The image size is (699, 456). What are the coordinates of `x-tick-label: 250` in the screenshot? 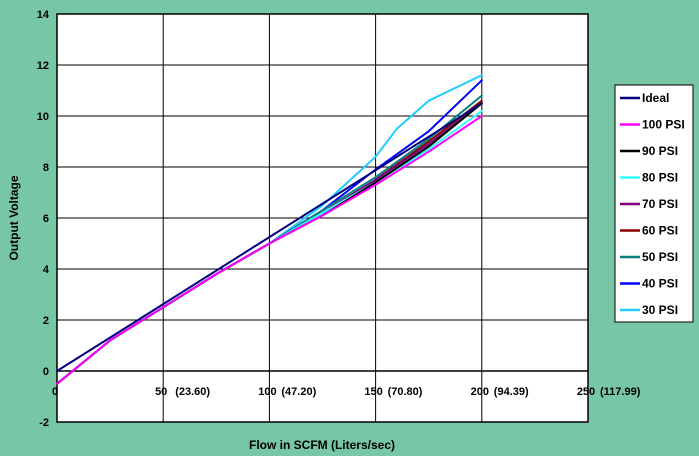 It's located at (586, 392).